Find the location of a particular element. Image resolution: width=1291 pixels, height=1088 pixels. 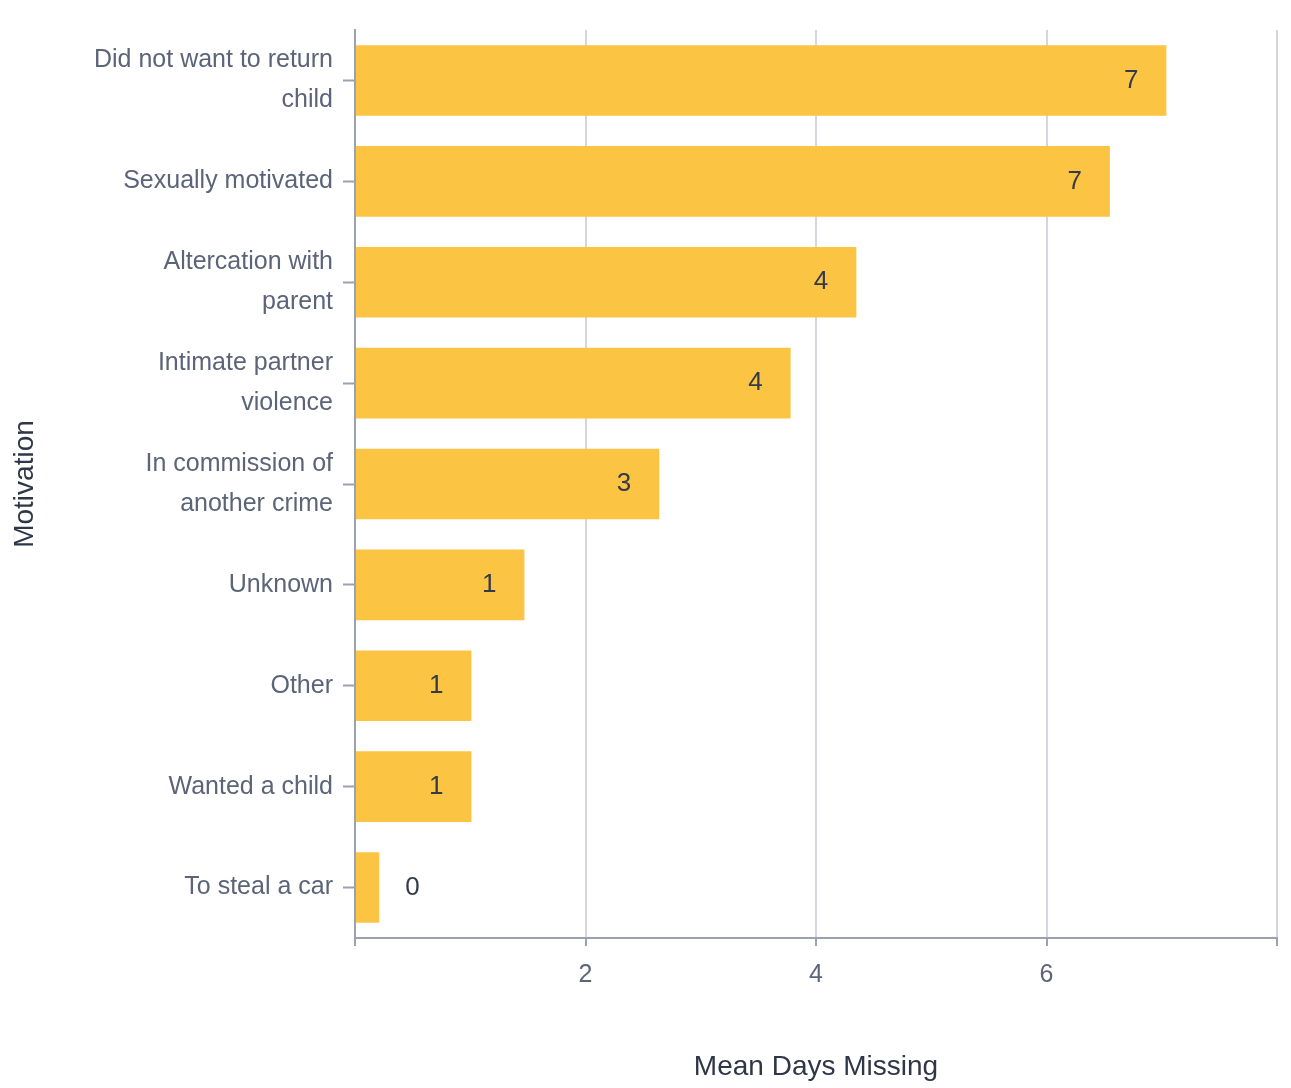

y-tick-label: In commission of another crime is located at coordinates (239, 481).